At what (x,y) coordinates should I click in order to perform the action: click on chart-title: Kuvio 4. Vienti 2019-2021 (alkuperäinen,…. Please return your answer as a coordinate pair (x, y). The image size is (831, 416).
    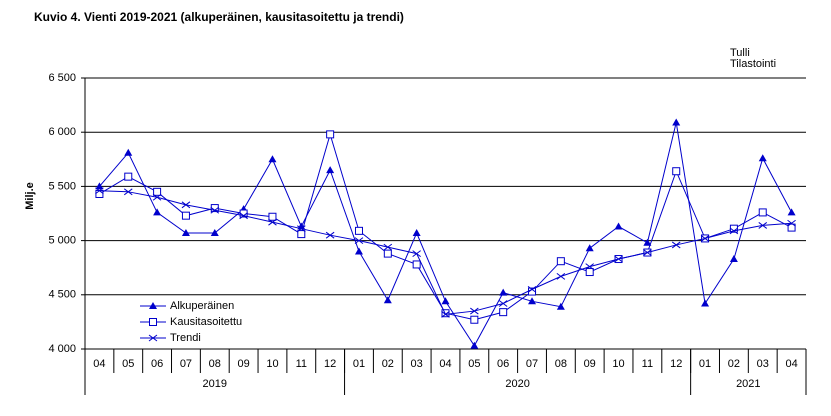
    Looking at the image, I should click on (219, 17).